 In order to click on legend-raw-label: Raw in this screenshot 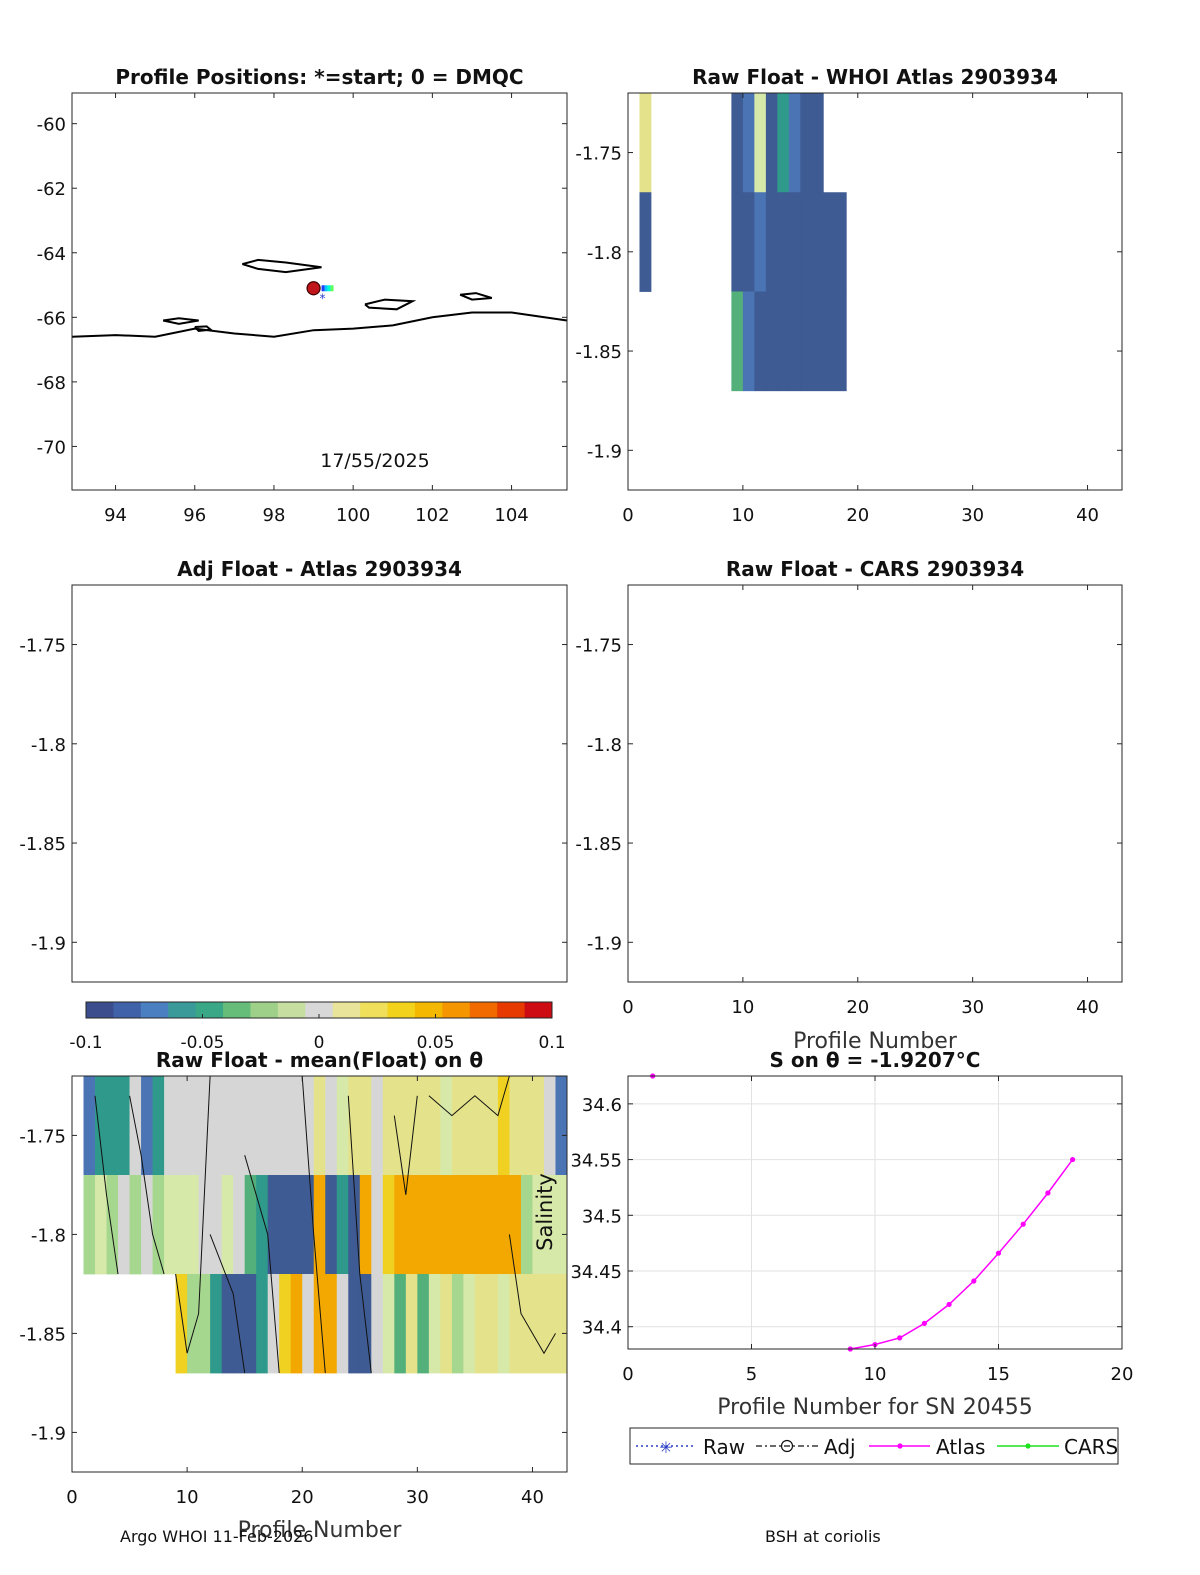, I will do `click(724, 1447)`.